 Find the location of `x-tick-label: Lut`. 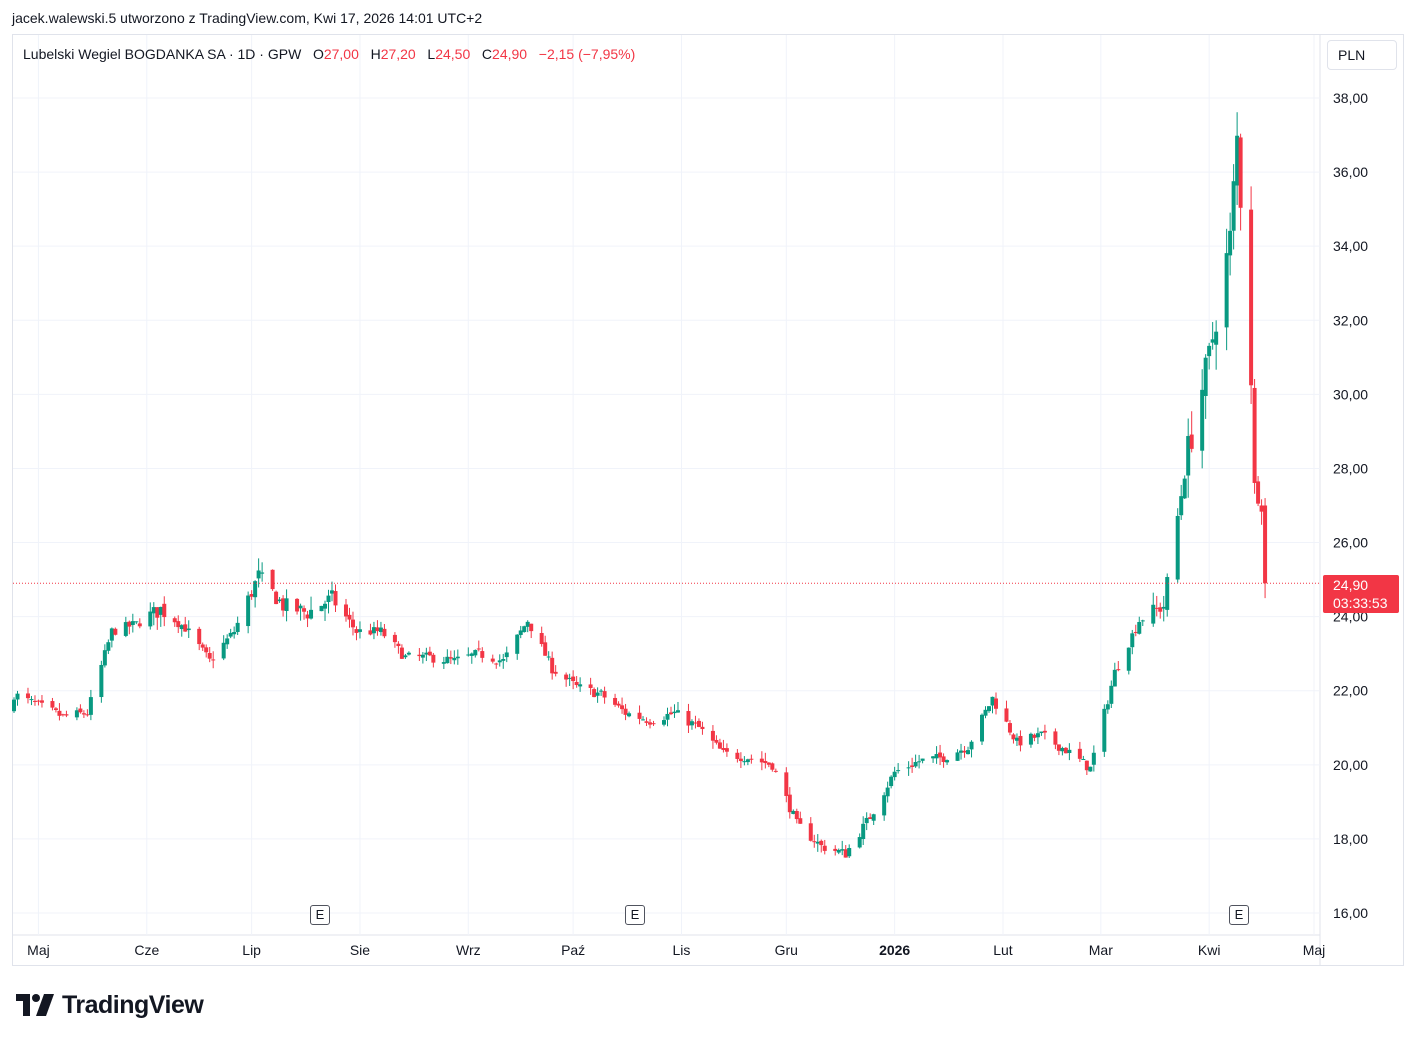

x-tick-label: Lut is located at coordinates (1003, 950).